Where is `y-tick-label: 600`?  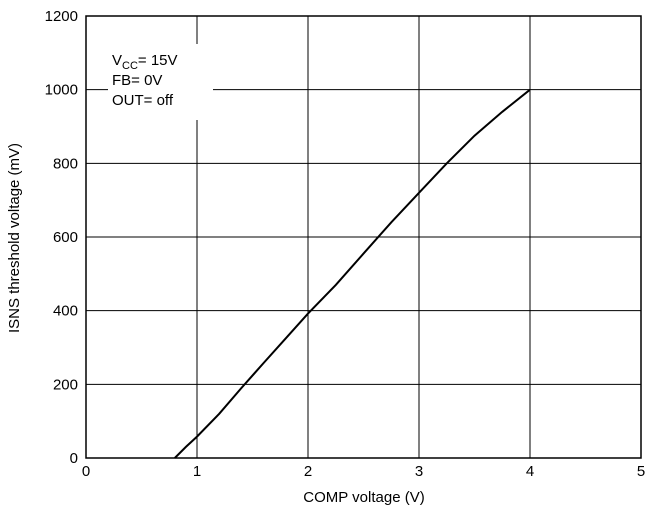
y-tick-label: 600 is located at coordinates (65, 237).